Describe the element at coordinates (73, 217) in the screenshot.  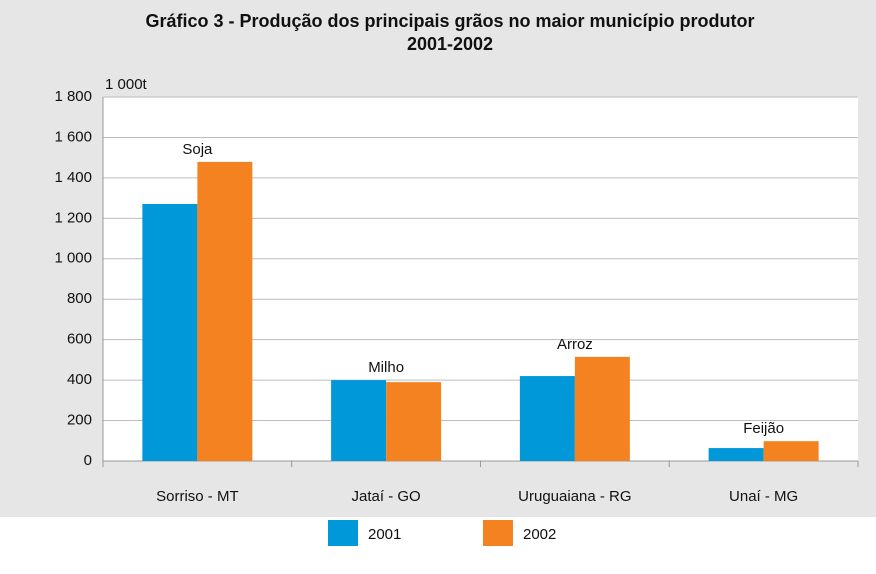
I see `y-tick-label: 1 200` at that location.